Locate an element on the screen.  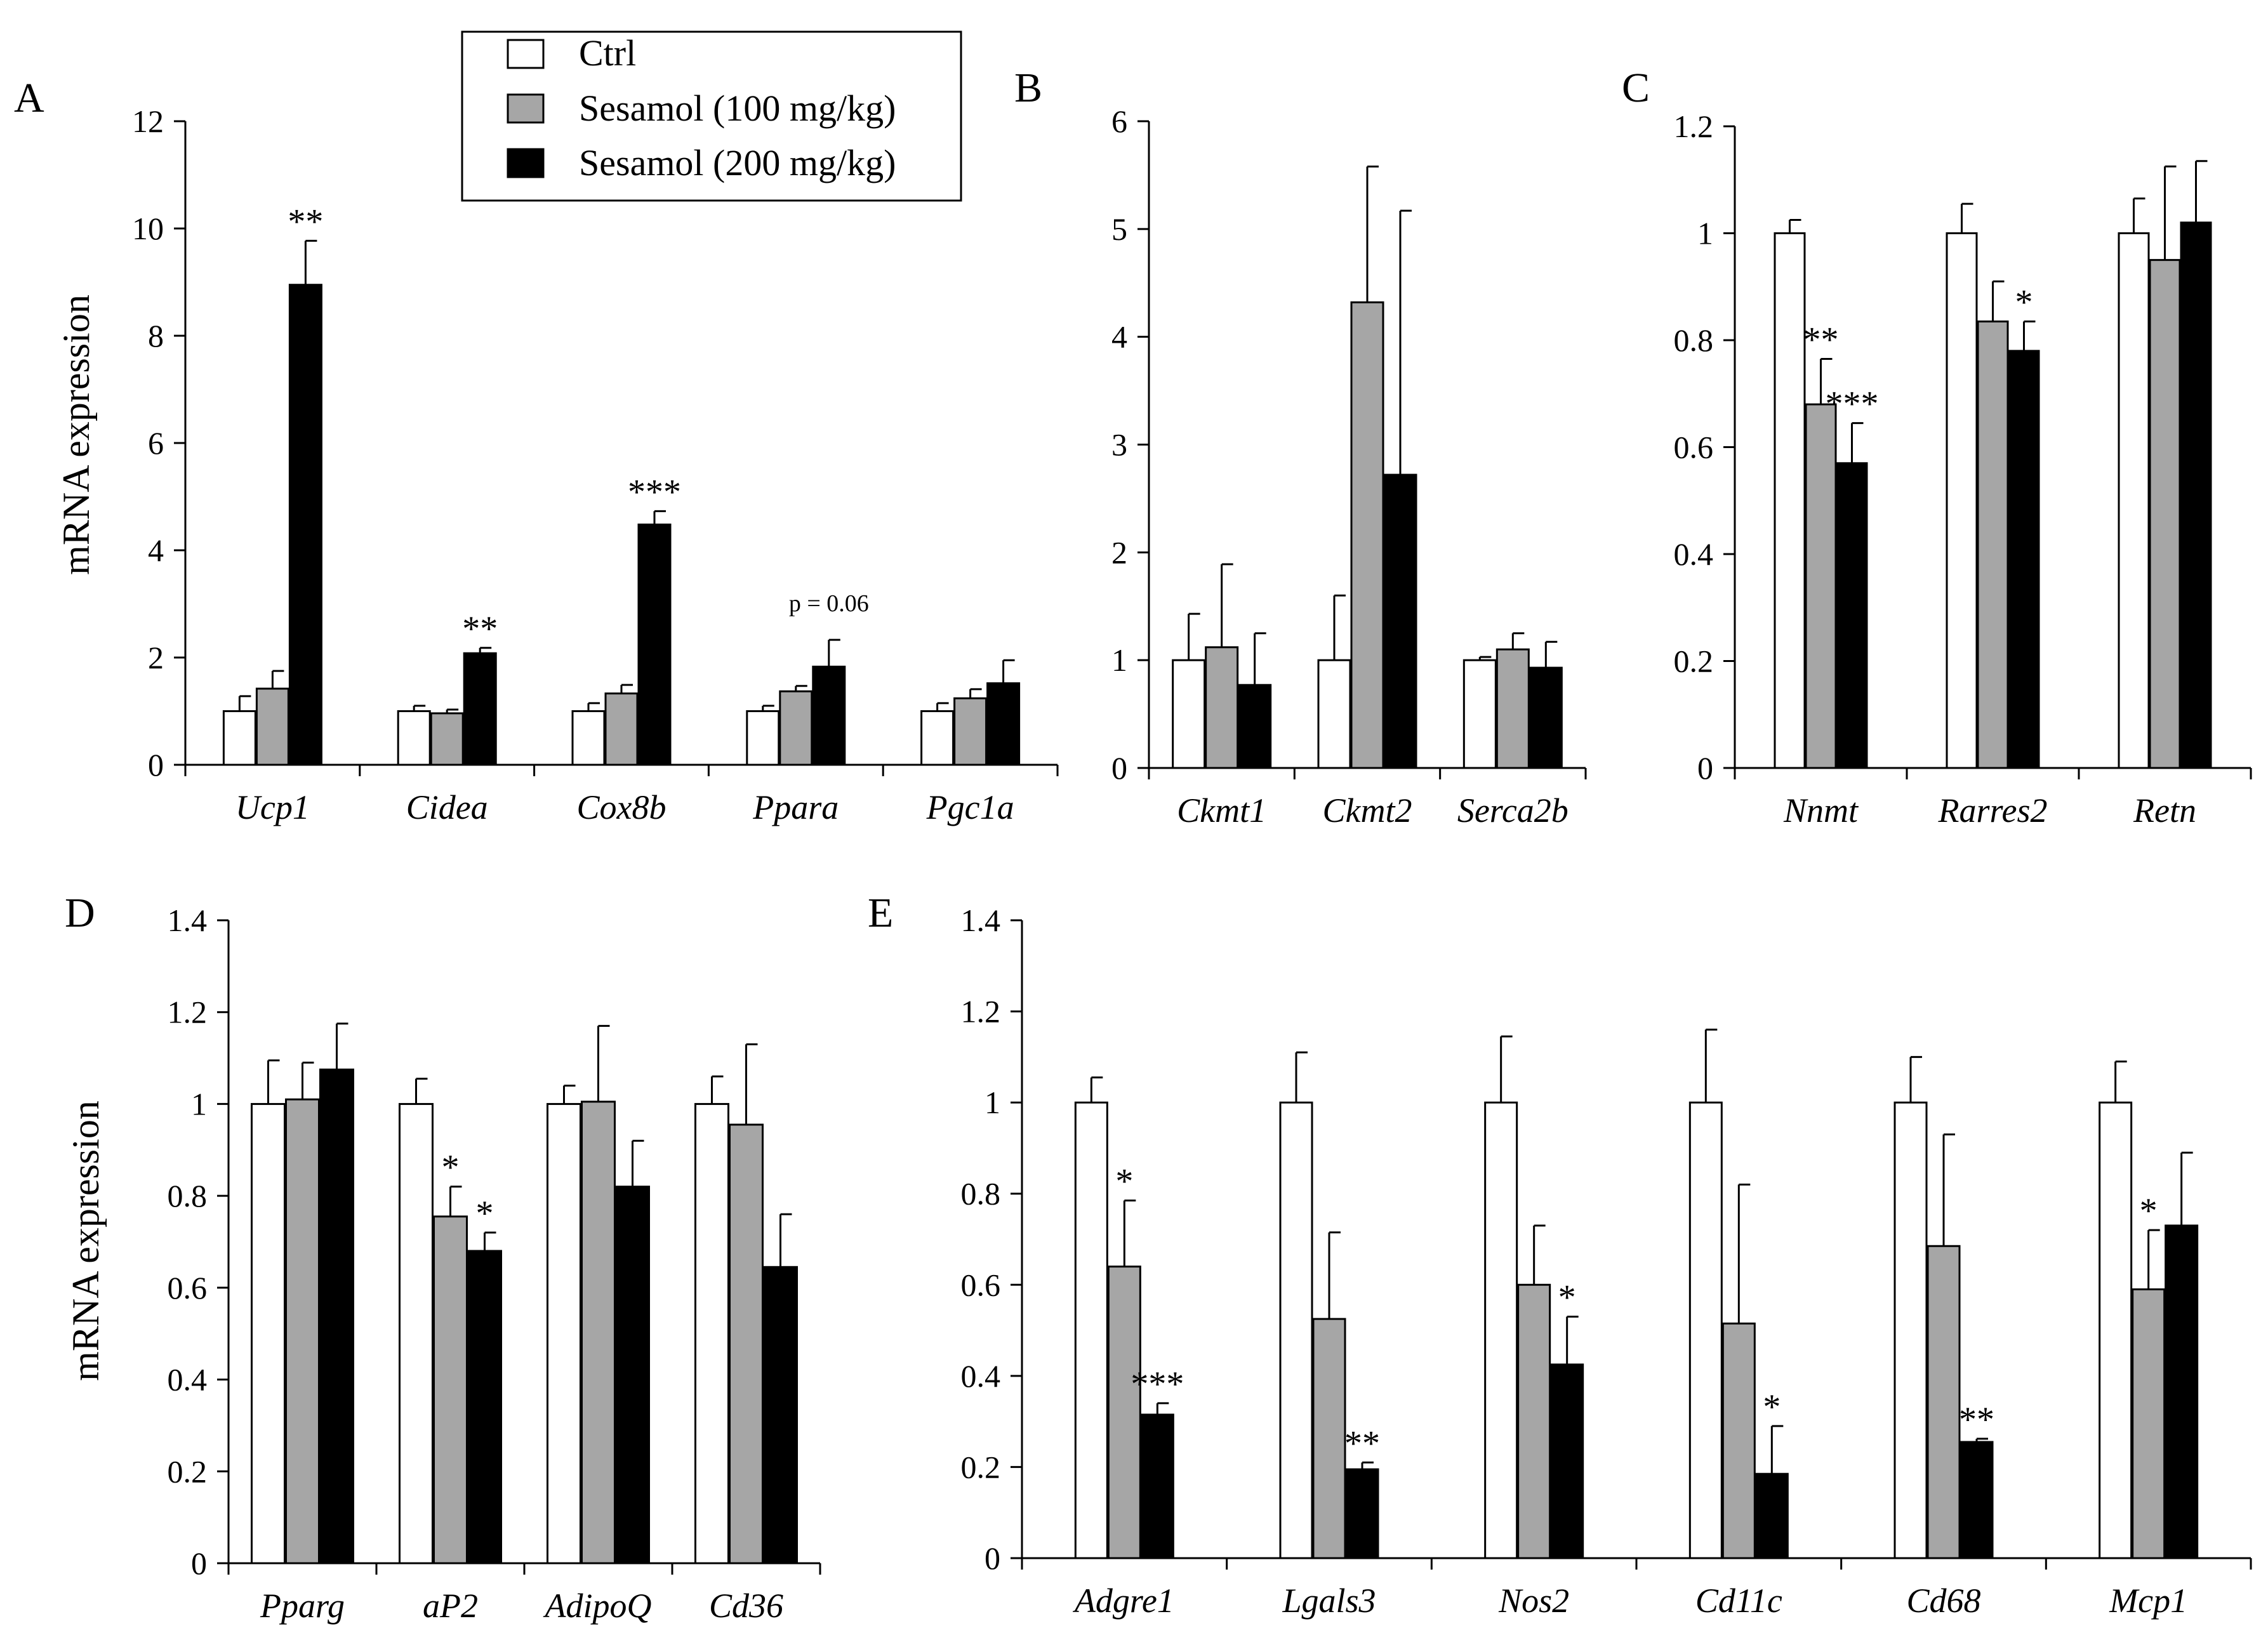
panel-e-category-label-cd68: Cd68 is located at coordinates (1943, 1601).